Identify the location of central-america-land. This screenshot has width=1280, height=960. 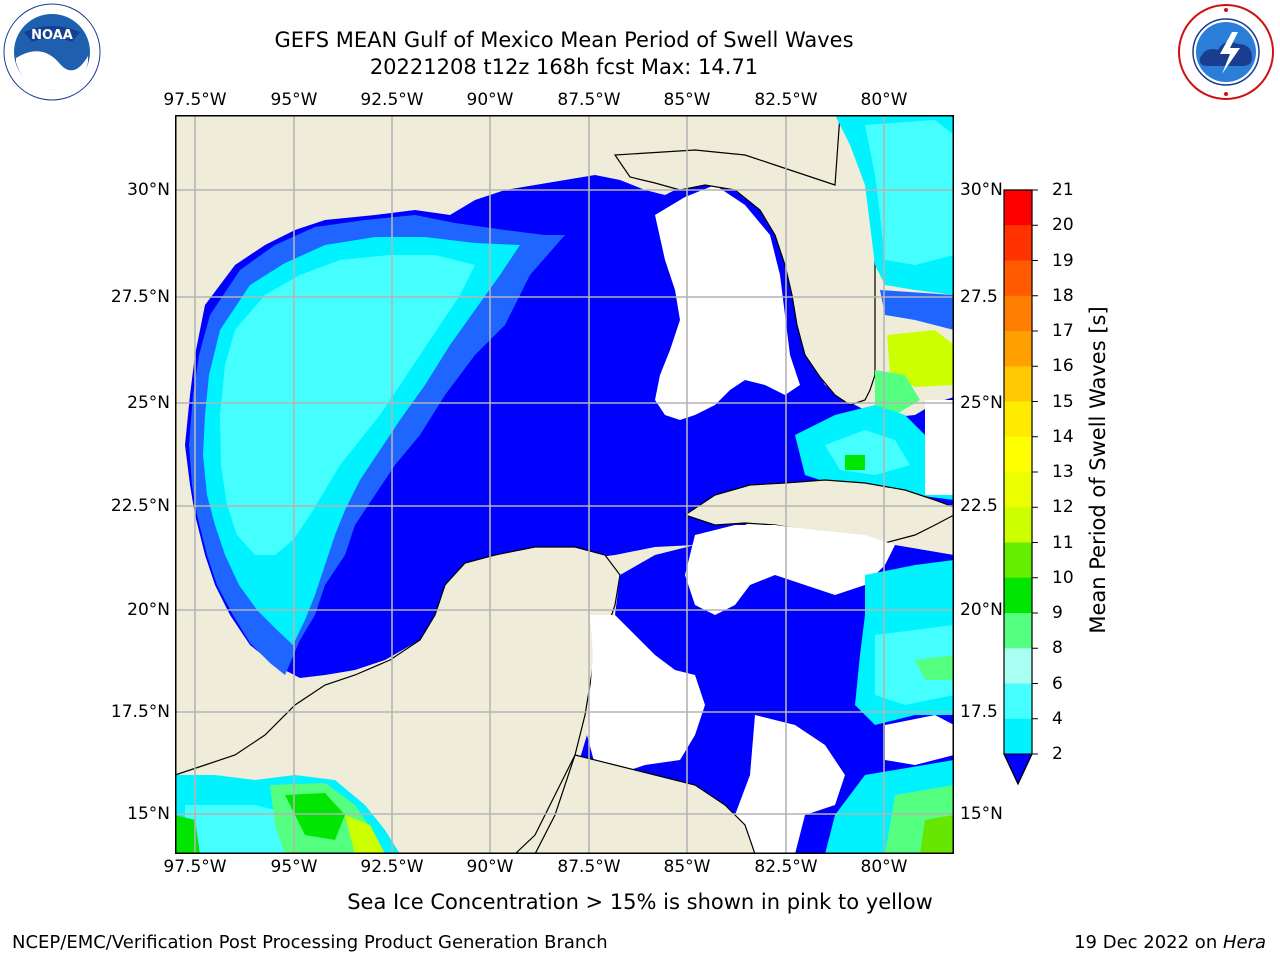
(645, 804).